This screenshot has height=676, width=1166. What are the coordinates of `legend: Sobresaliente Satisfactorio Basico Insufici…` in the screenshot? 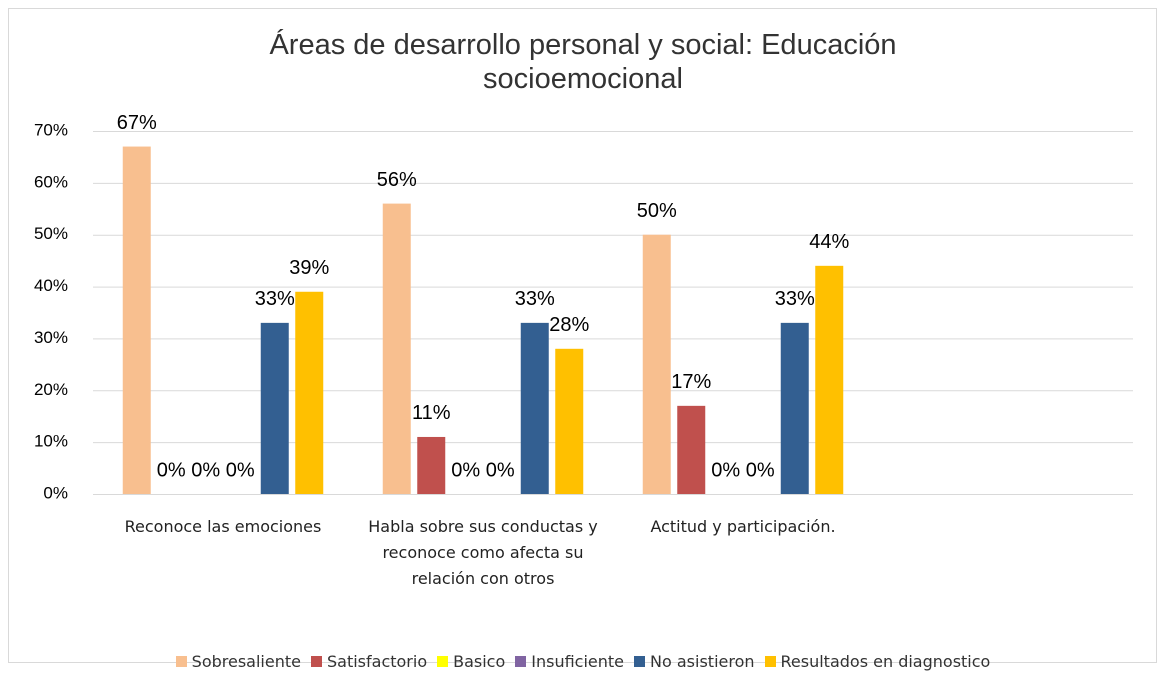 It's located at (583, 661).